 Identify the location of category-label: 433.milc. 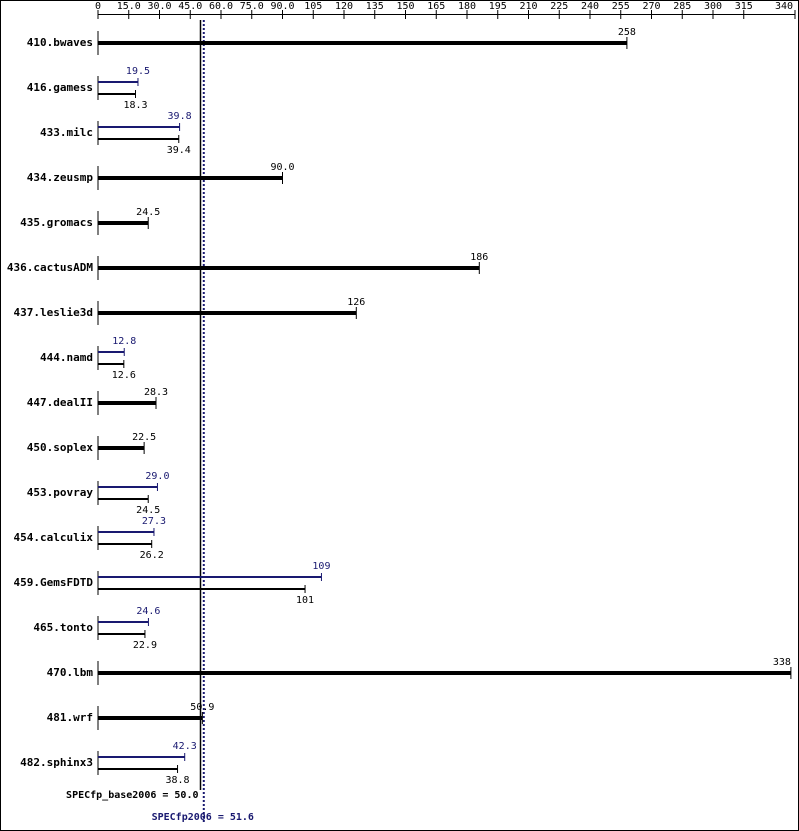
(66, 132).